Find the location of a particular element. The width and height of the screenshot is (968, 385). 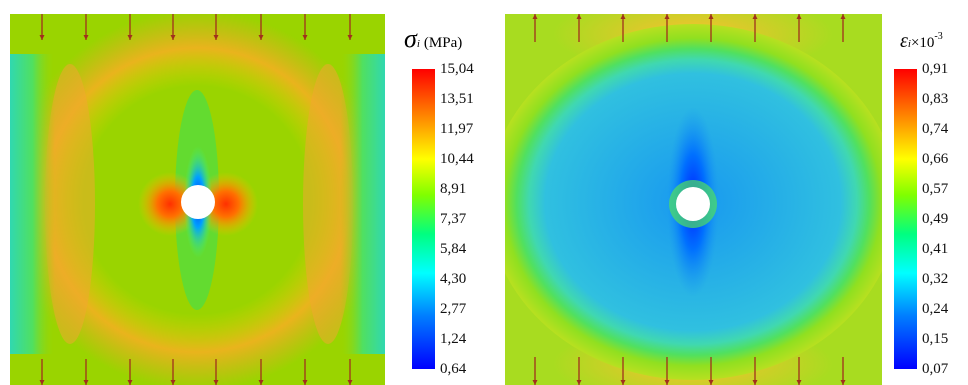

strain-symbol: ε is located at coordinates (904, 41).